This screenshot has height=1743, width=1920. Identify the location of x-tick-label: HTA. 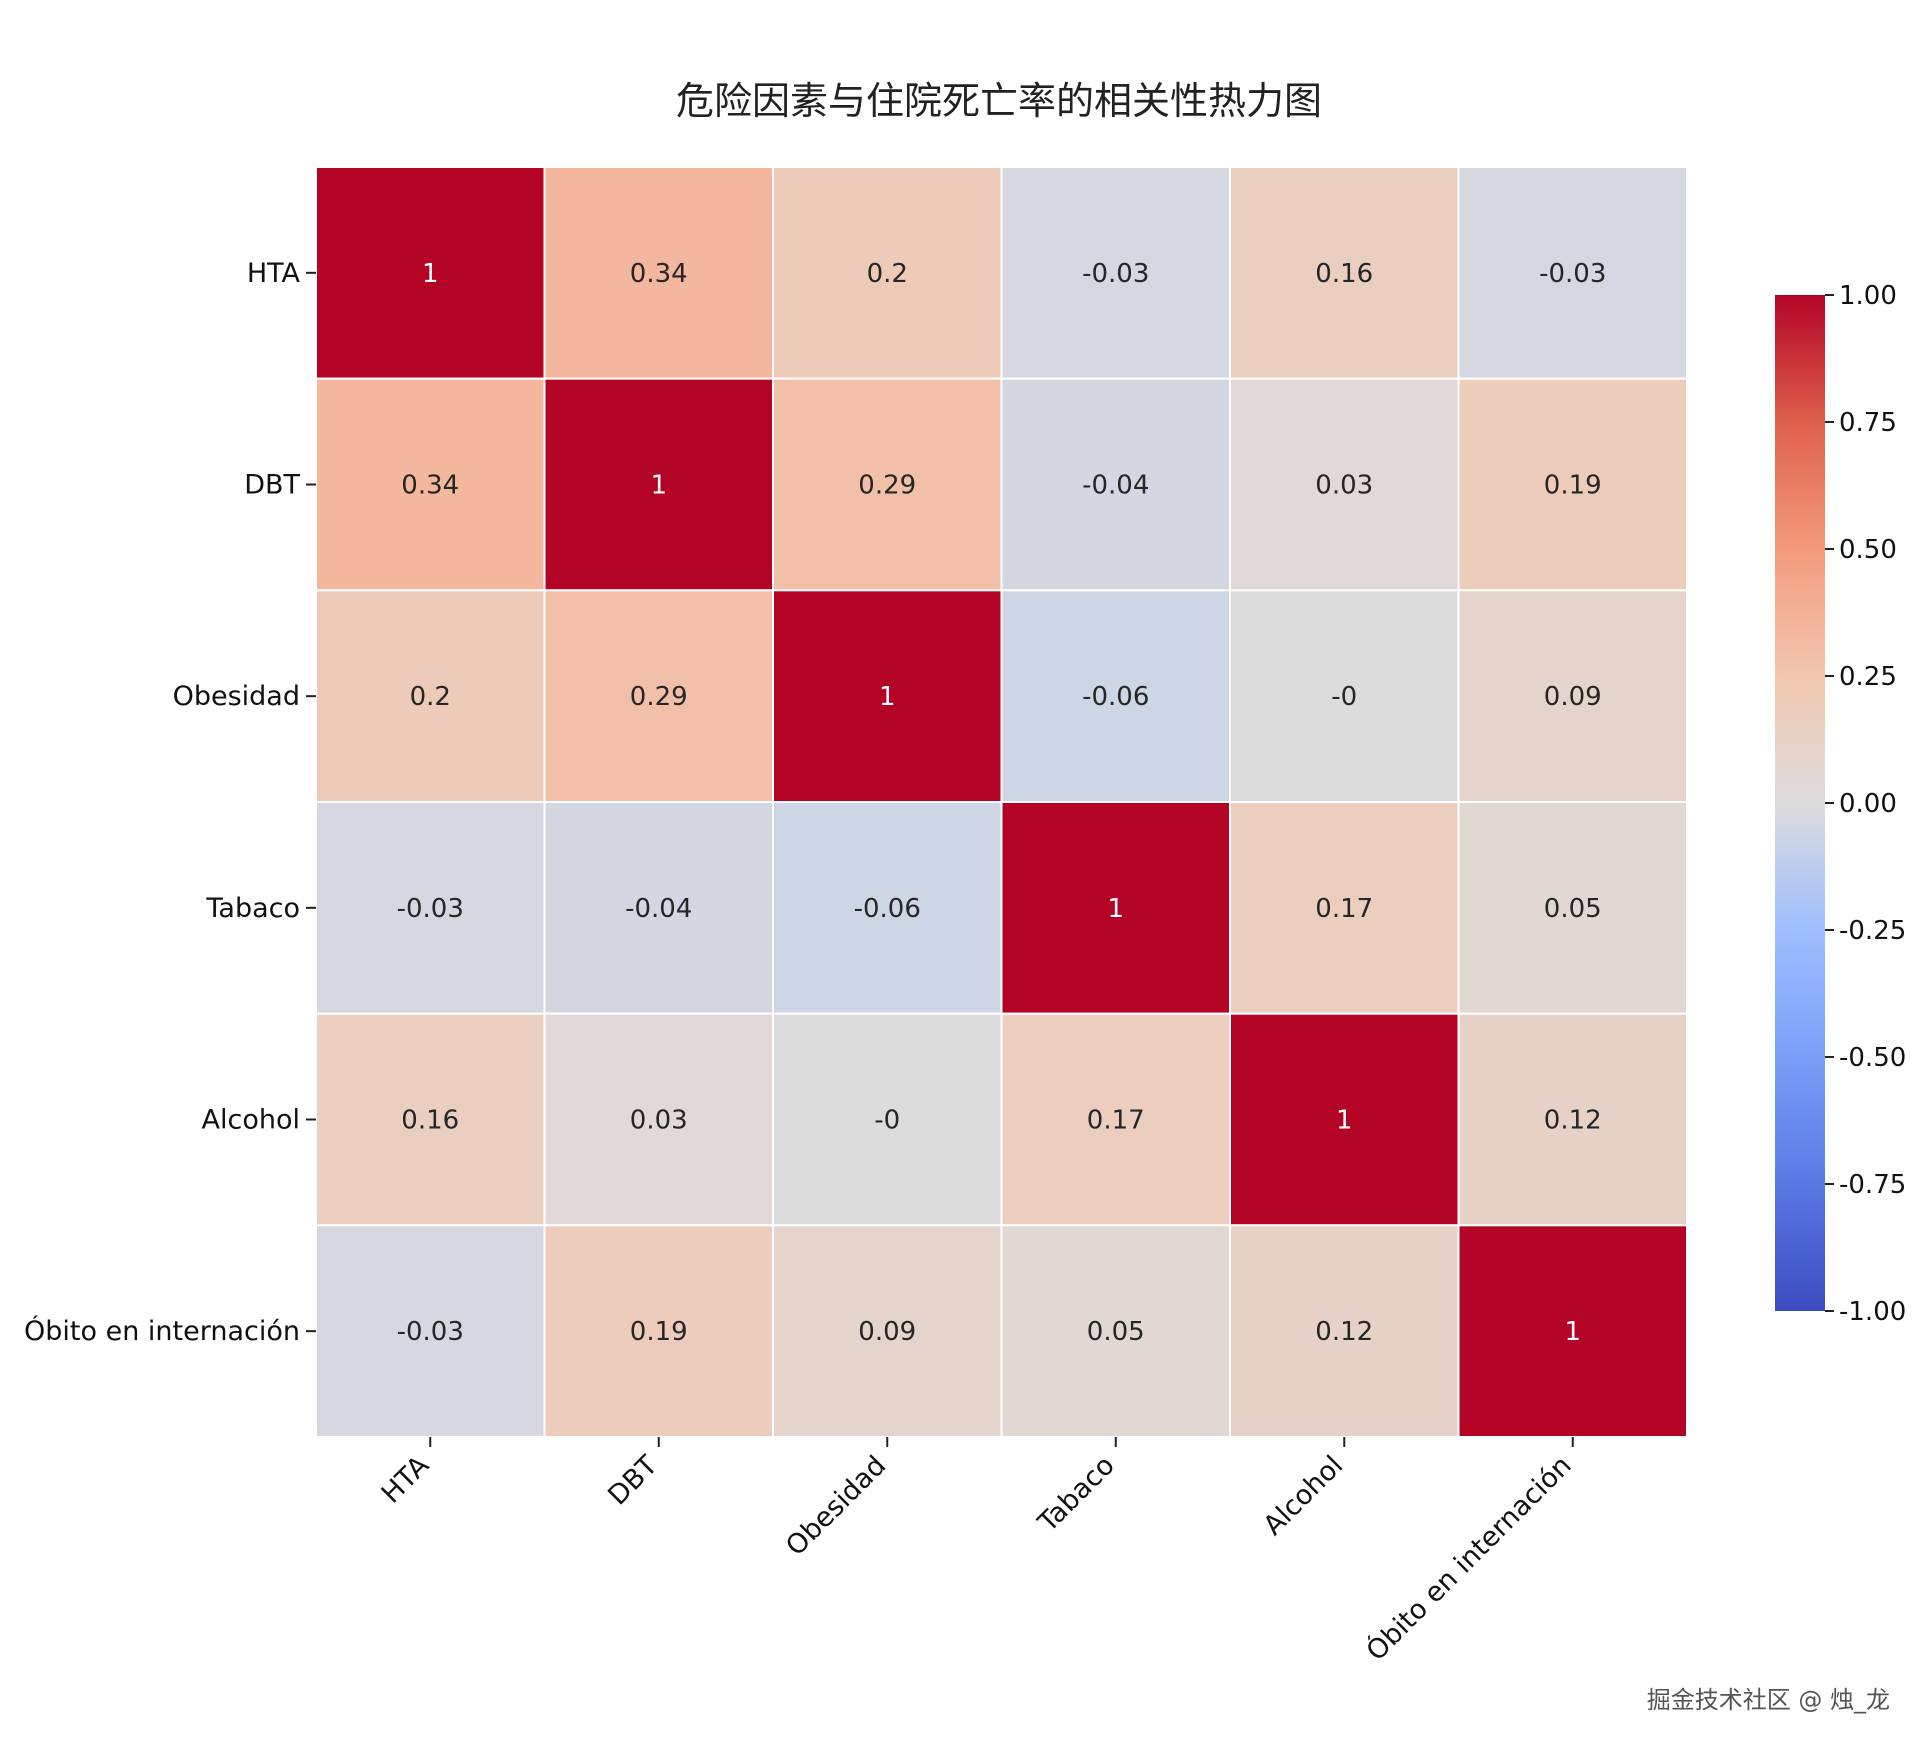
(406, 1480).